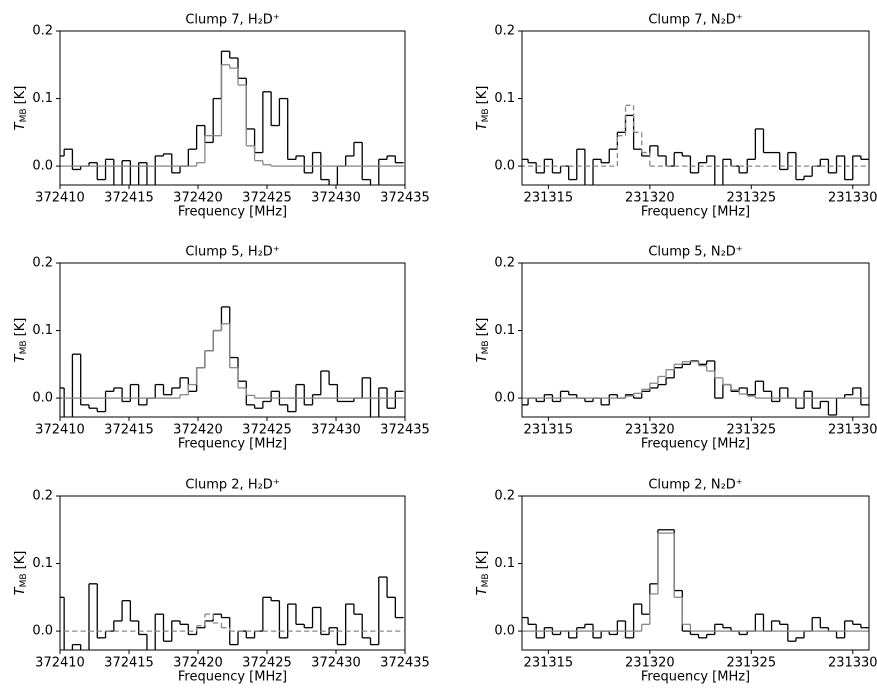  What do you see at coordinates (232, 485) in the screenshot?
I see `panel-title: Clump 2, H₂D⁺` at bounding box center [232, 485].